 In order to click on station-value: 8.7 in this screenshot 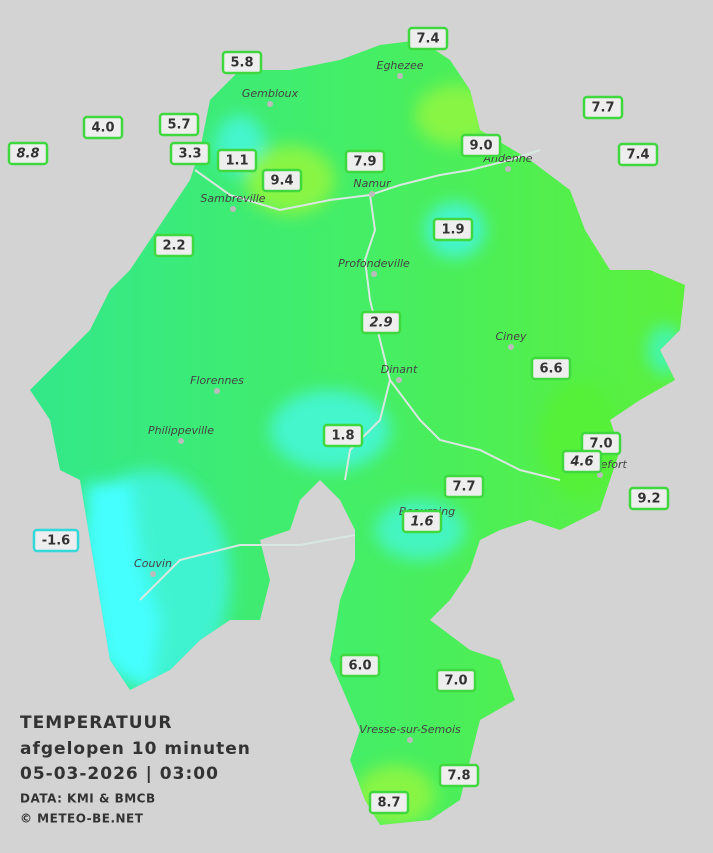, I will do `click(388, 803)`.